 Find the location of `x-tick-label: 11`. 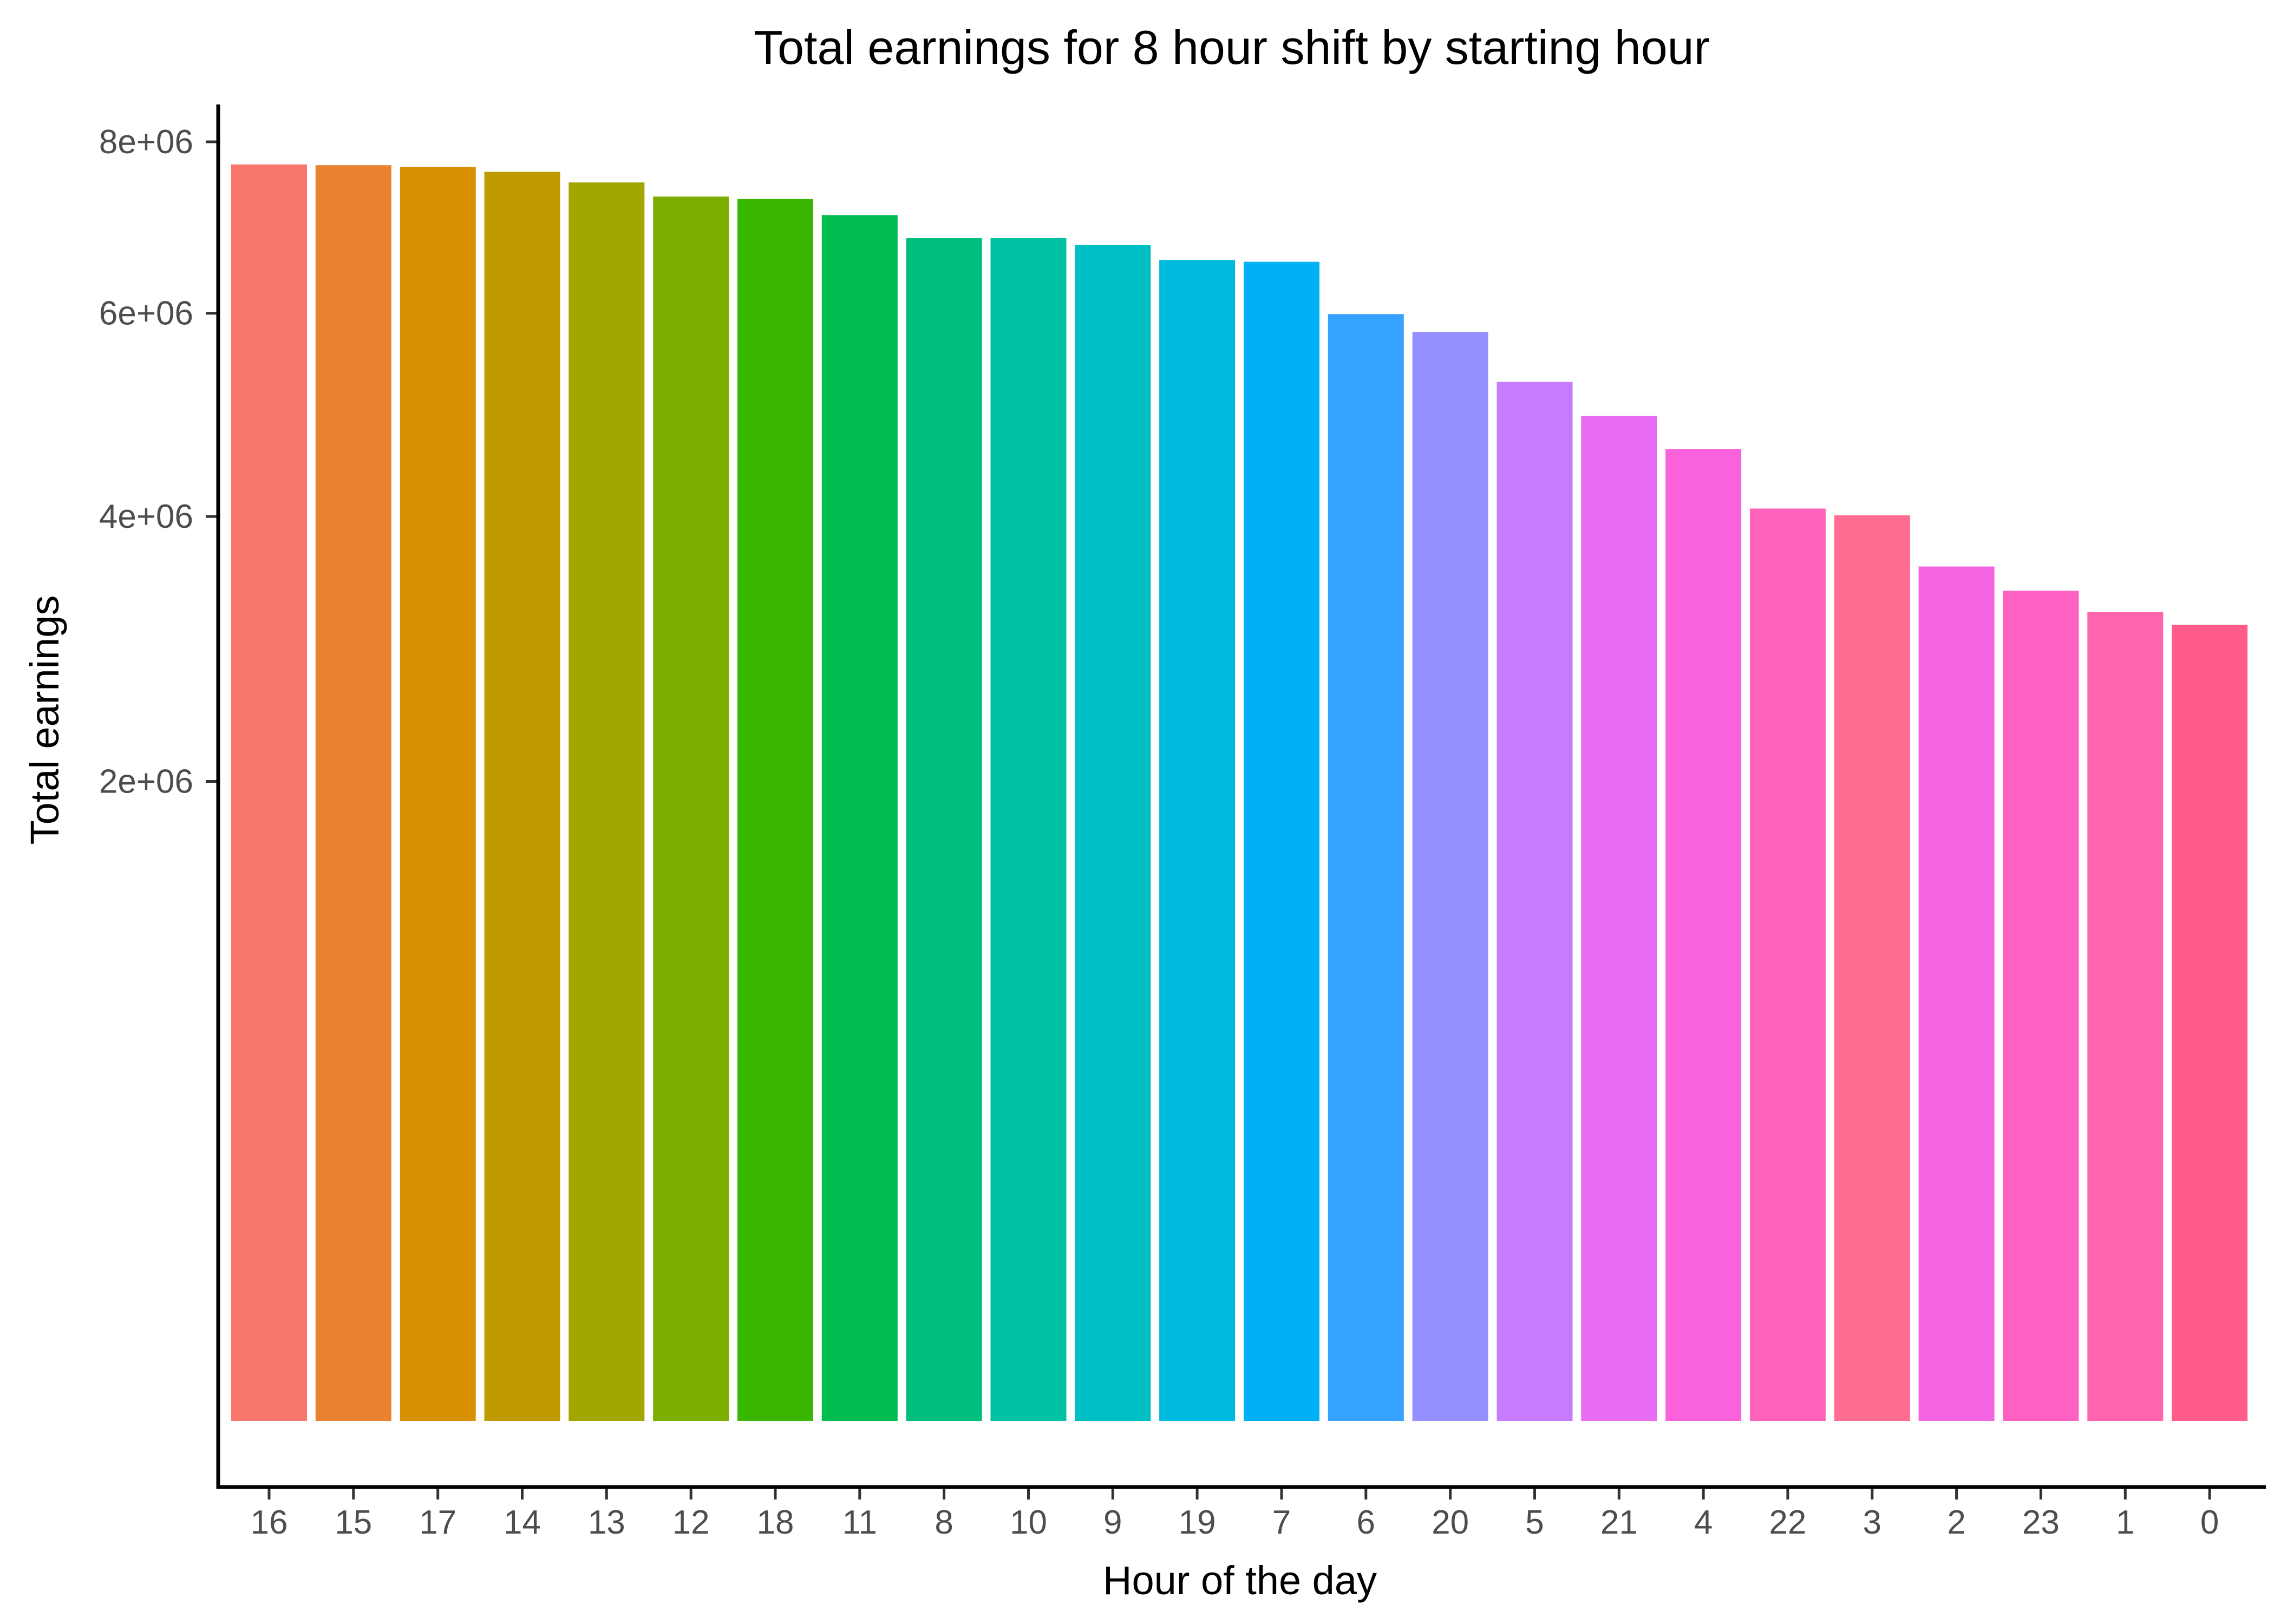

x-tick-label: 11 is located at coordinates (860, 1522).